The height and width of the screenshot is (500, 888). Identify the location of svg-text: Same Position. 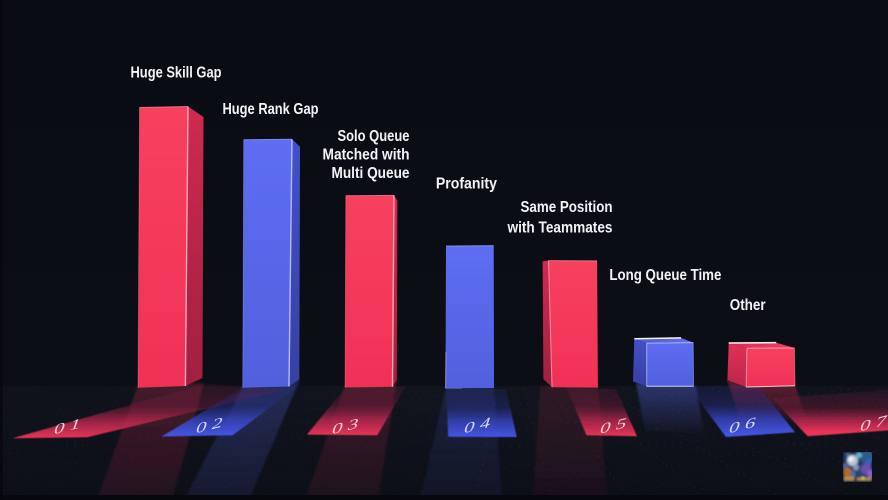
(567, 207).